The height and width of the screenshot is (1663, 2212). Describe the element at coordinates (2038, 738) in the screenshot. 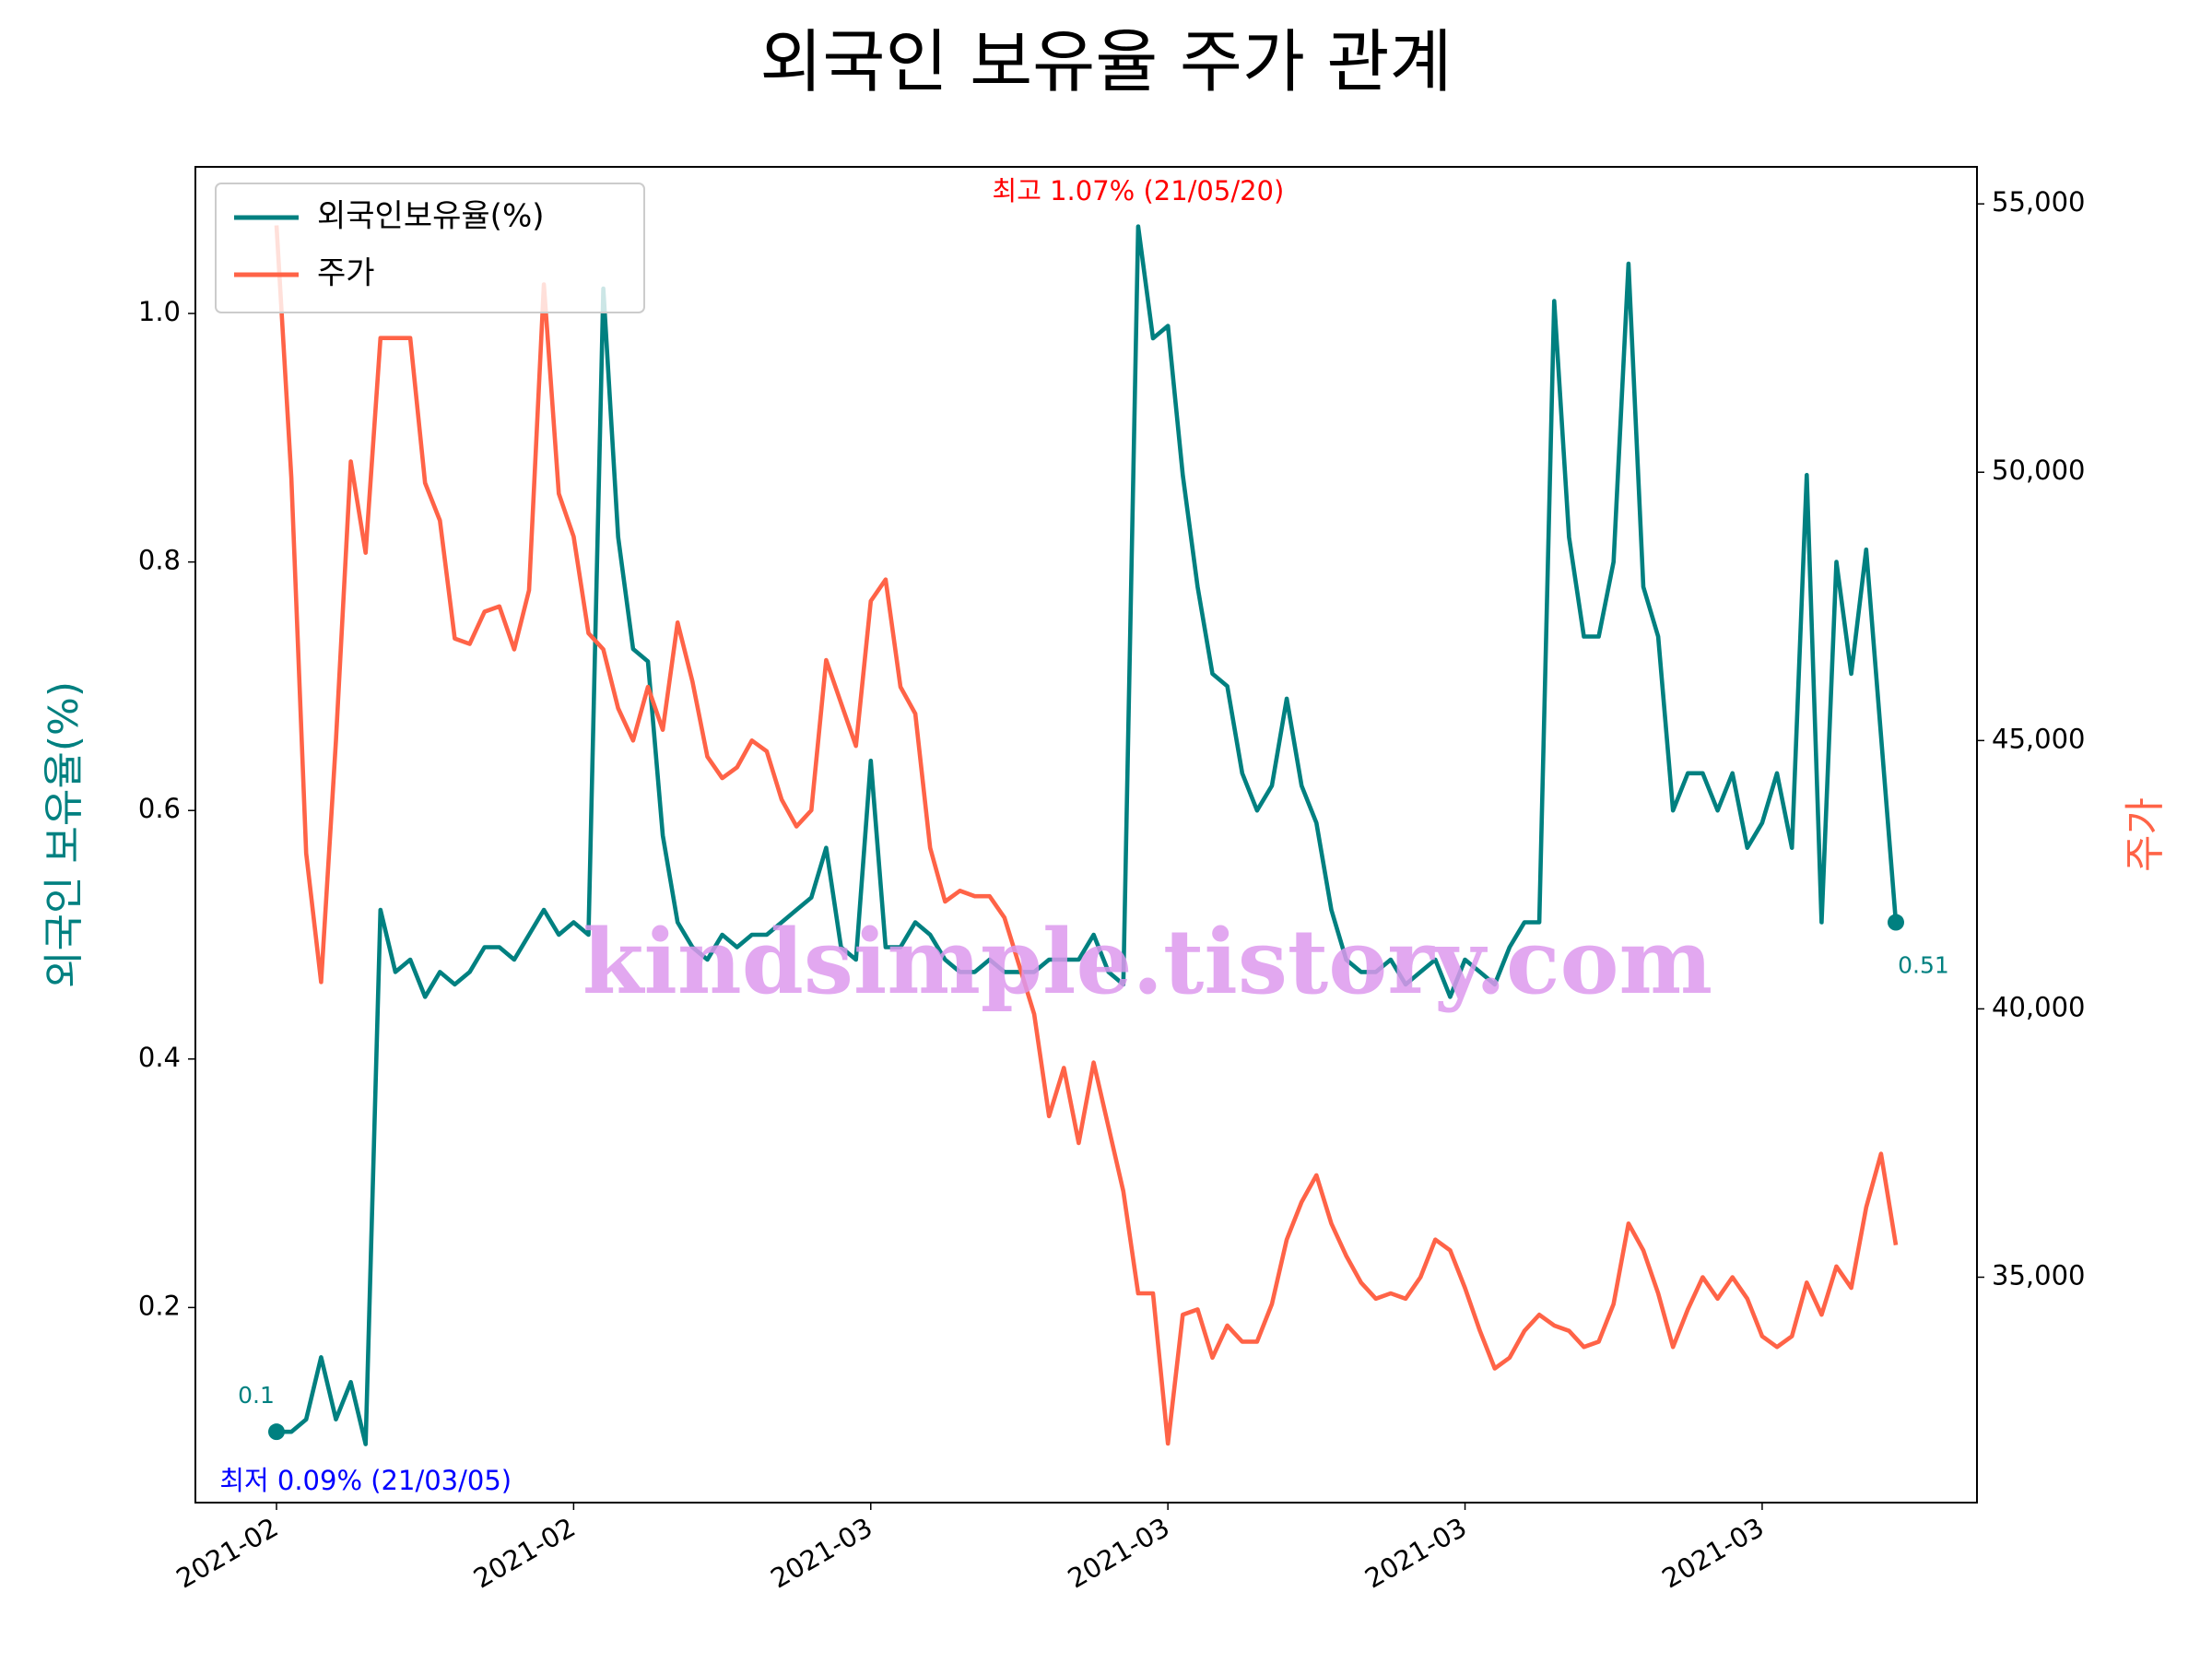

I see `y2-tick-label: 45,000` at that location.